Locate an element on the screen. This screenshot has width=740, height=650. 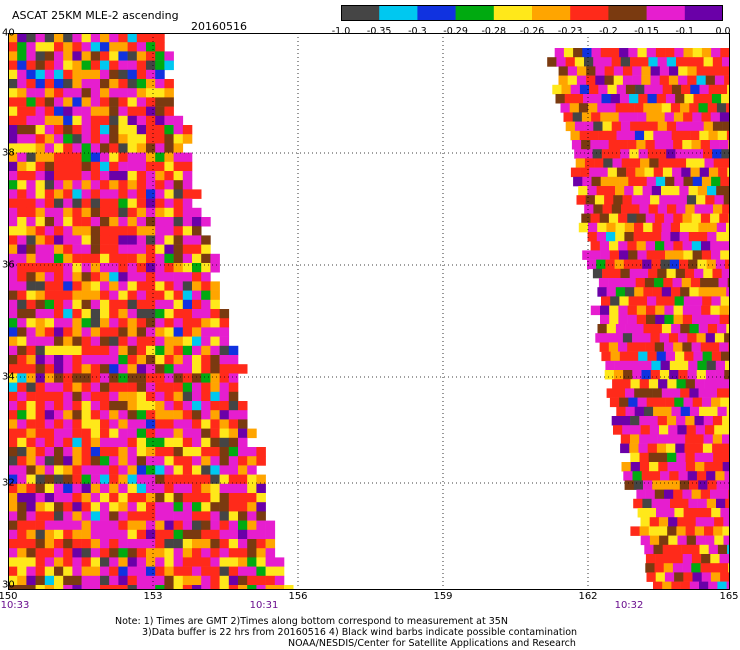
lon-tick-label: 162 is located at coordinates (588, 596).